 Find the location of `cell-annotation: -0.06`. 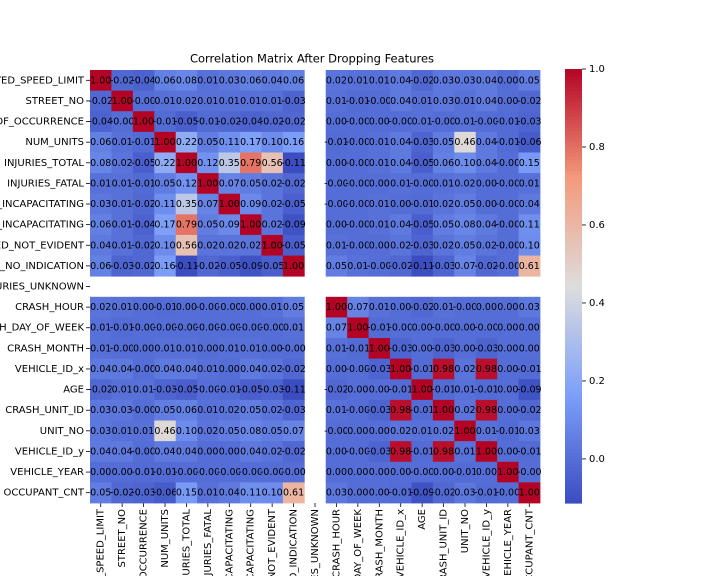

cell-annotation: -0.06 is located at coordinates (165, 493).